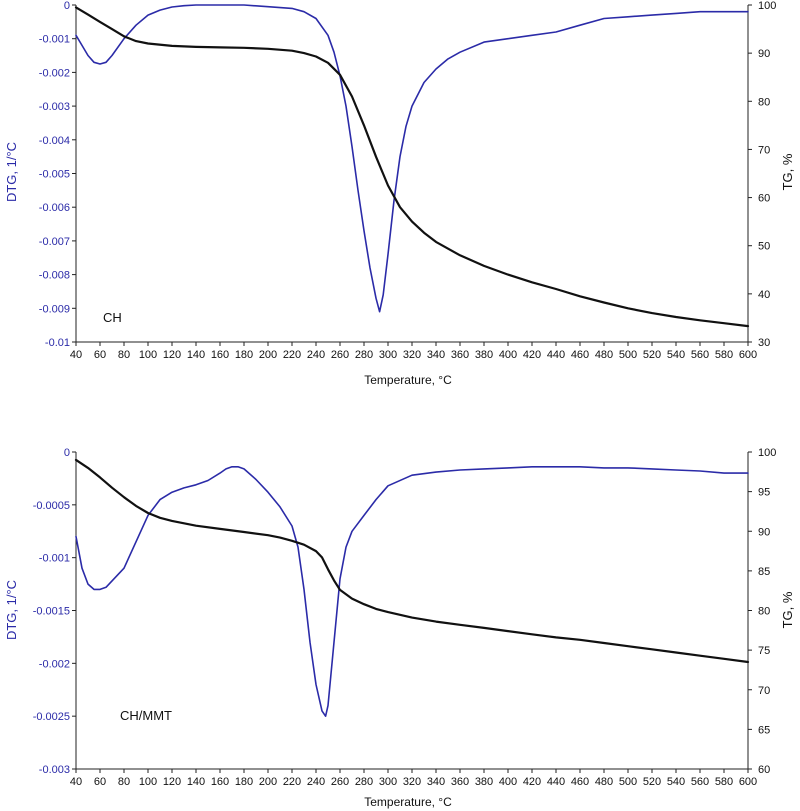 The width and height of the screenshot is (800, 811). I want to click on x-tick-label: 480, so click(604, 782).